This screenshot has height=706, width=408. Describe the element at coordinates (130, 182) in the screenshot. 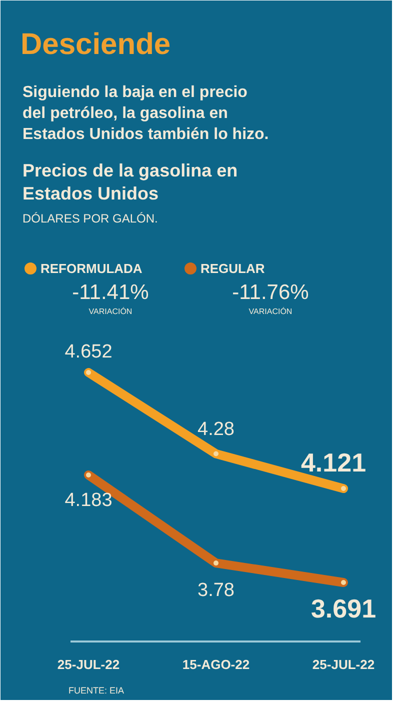

I see `text: Precios de la gasolina en Estados Unidos` at that location.